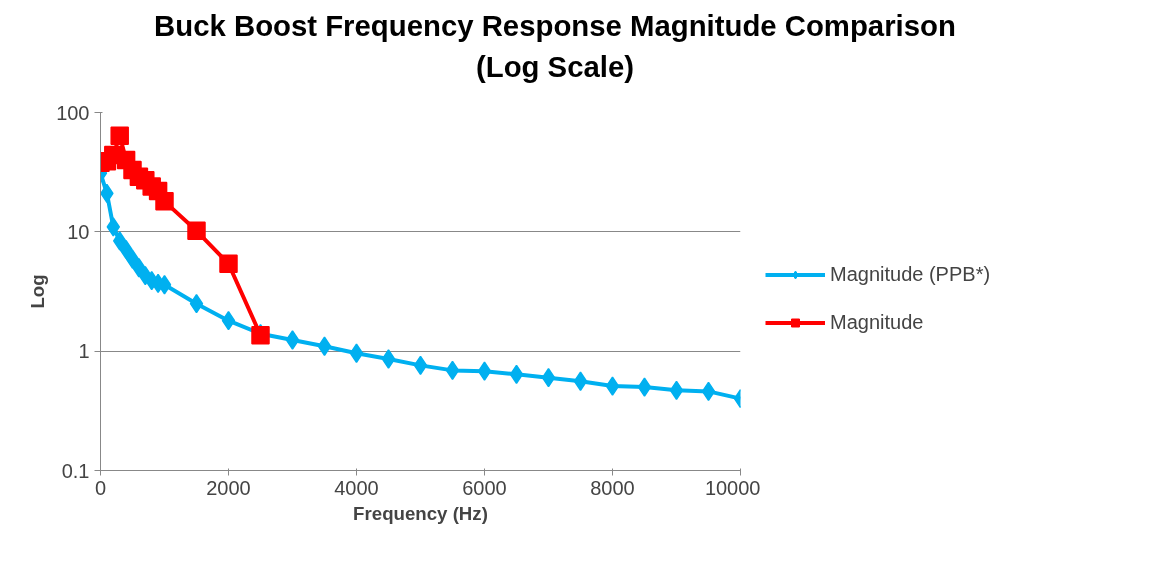 The image size is (1155, 571). Describe the element at coordinates (75, 470) in the screenshot. I see `y-tick-label: 0.1` at that location.